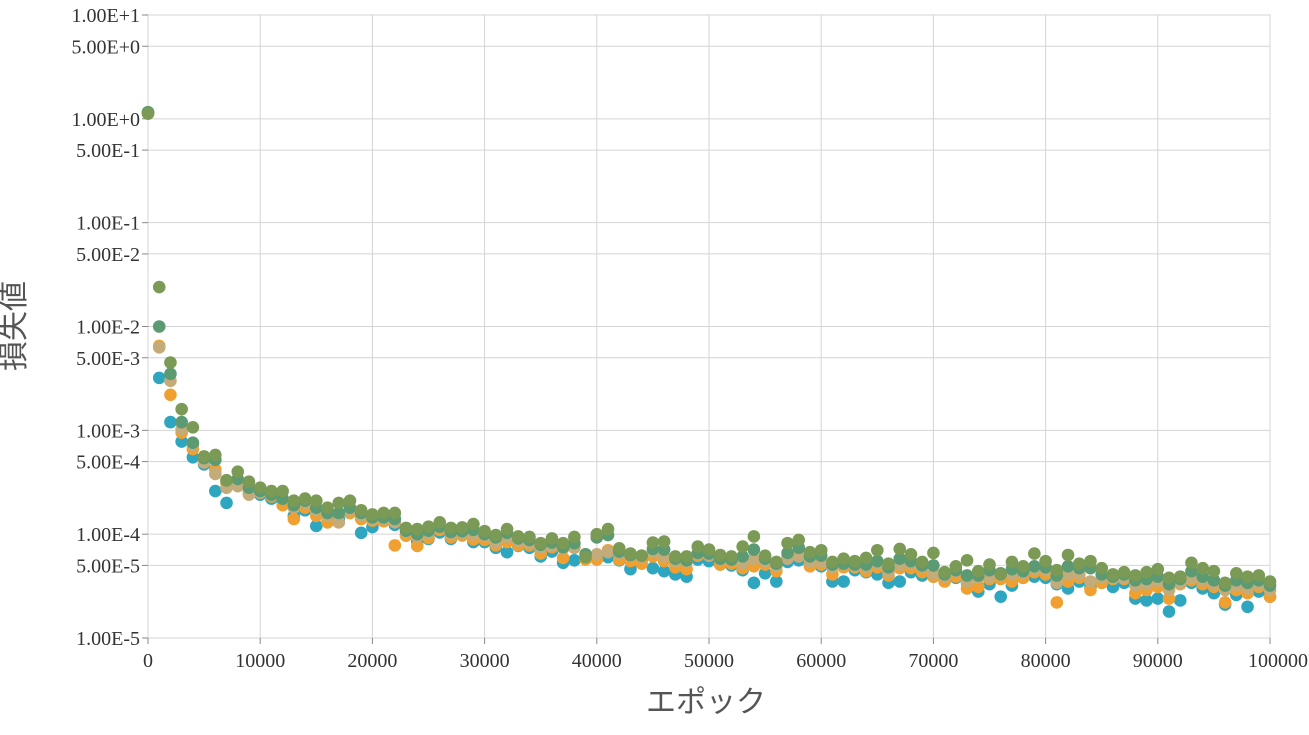 The image size is (1309, 735). What do you see at coordinates (108, 224) in the screenshot?
I see `y-tick-label: 1.00E-1` at bounding box center [108, 224].